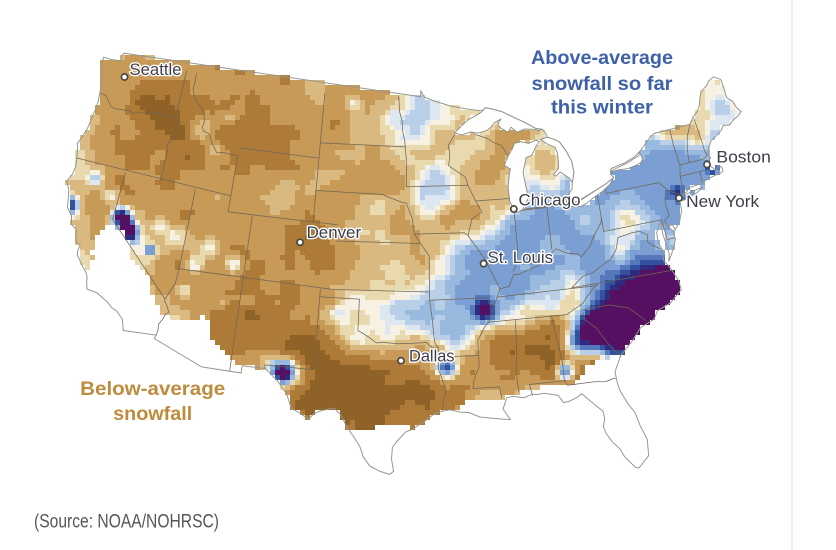  What do you see at coordinates (152, 414) in the screenshot?
I see `svg-text: snowfall` at bounding box center [152, 414].